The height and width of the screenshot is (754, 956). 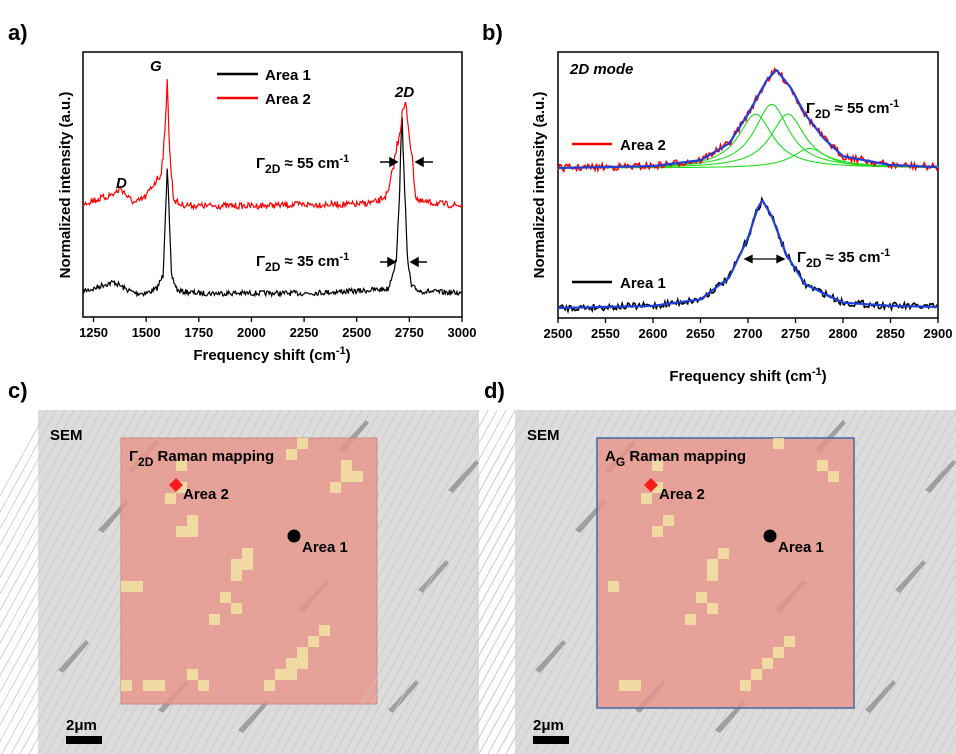 What do you see at coordinates (747, 120) in the screenshot?
I see `series-line-b-area2` at bounding box center [747, 120].